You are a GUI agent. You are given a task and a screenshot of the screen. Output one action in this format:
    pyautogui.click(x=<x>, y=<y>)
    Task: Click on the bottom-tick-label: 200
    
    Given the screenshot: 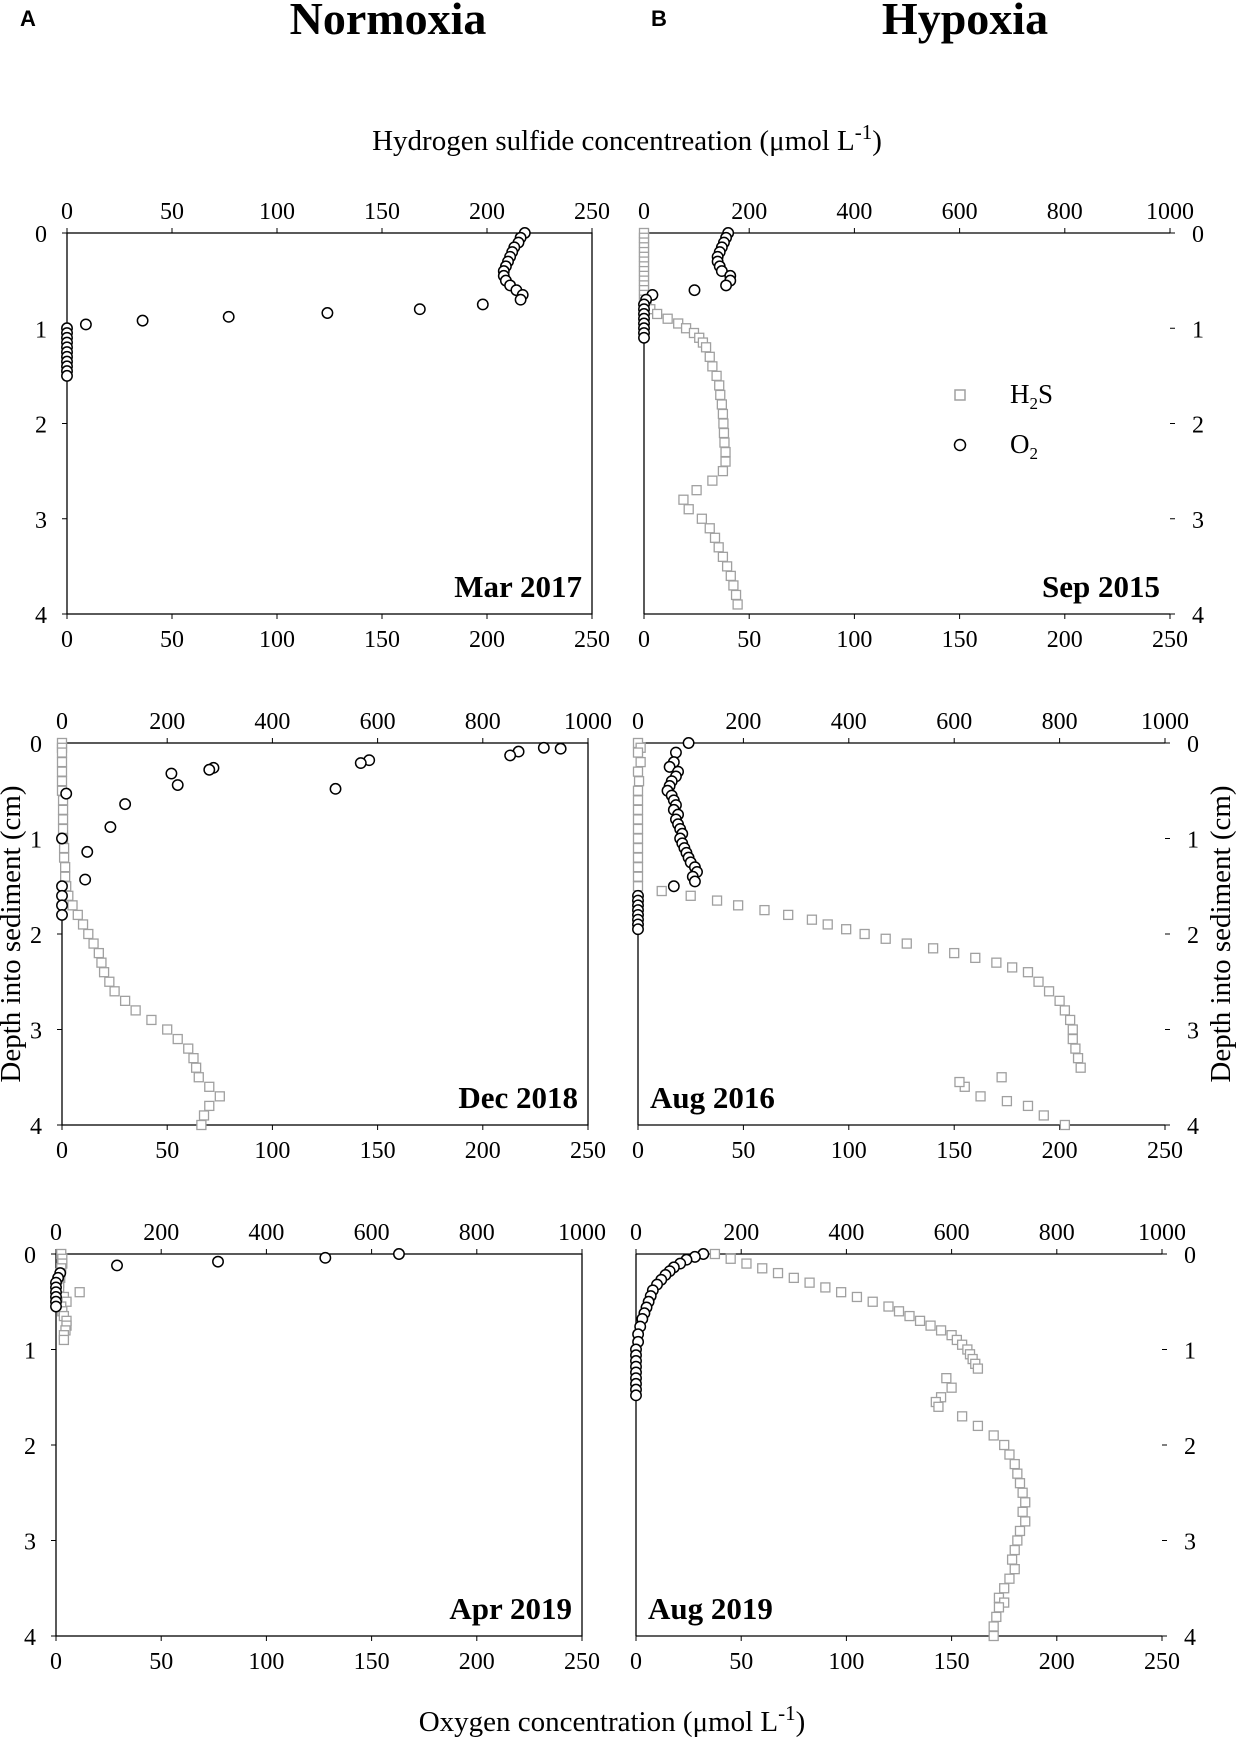 What is the action you would take?
    pyautogui.click(x=477, y=1662)
    